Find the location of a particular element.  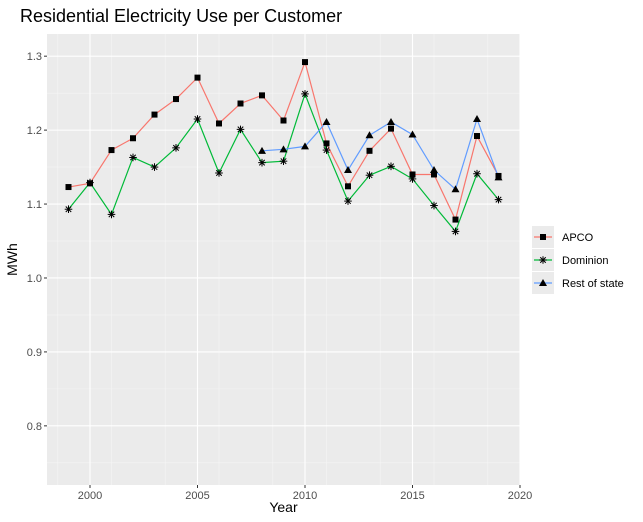

legend-item-dominion: Dominion is located at coordinates (570, 260).